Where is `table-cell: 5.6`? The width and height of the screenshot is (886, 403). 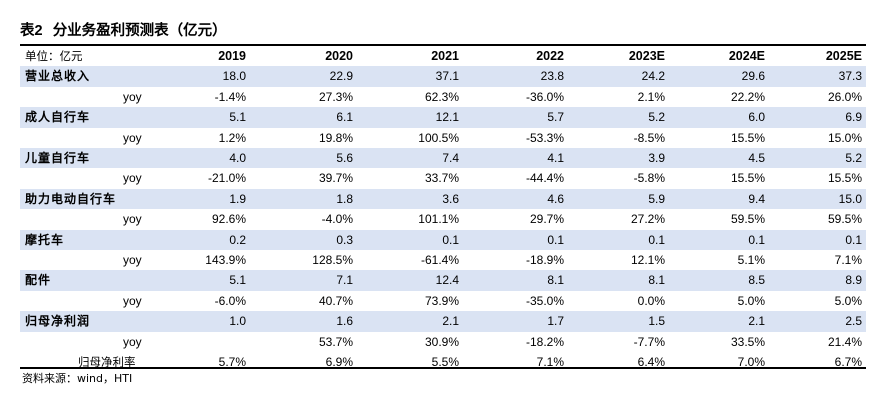
table-cell: 5.6 is located at coordinates (303, 158).